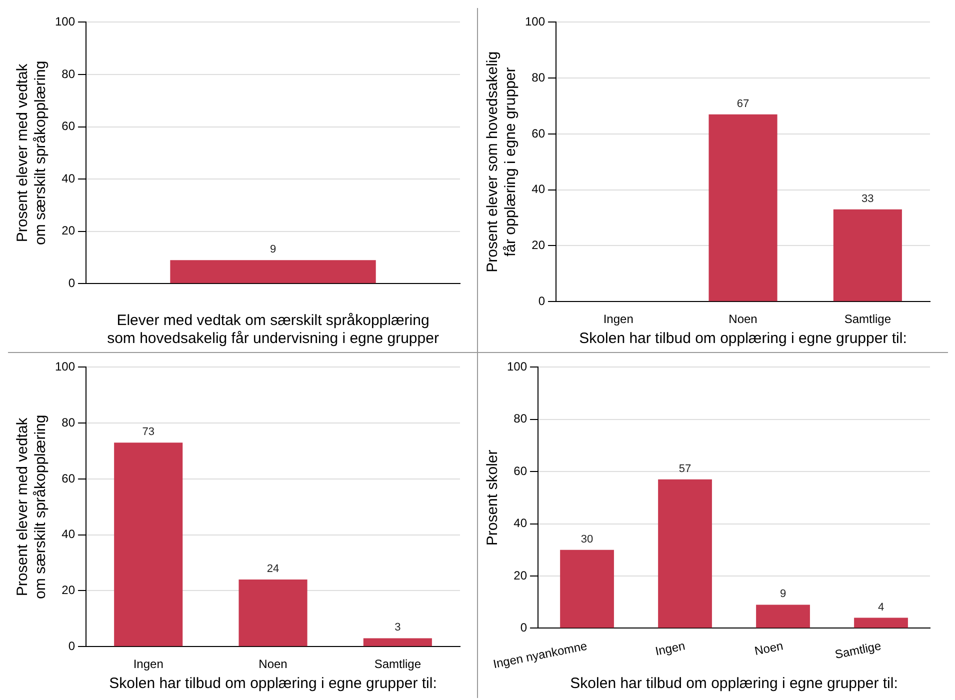 The width and height of the screenshot is (955, 700). What do you see at coordinates (502, 161) in the screenshot?
I see `y-axis-title: Prosent elever som hovedsakelig får opplæring i egne grupper` at bounding box center [502, 161].